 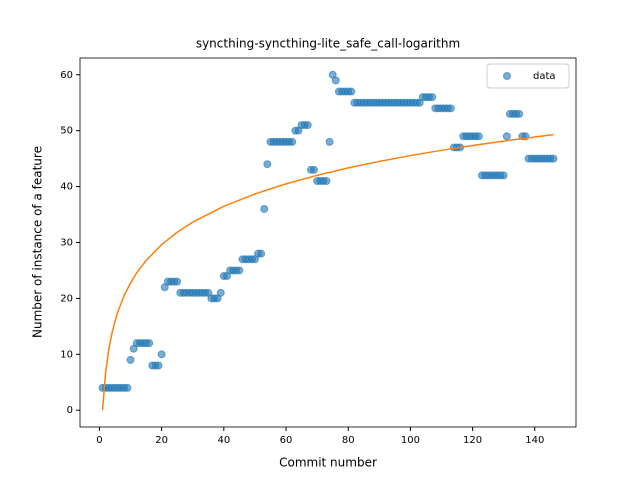 I want to click on x-tick-label: 0, so click(x=99, y=440).